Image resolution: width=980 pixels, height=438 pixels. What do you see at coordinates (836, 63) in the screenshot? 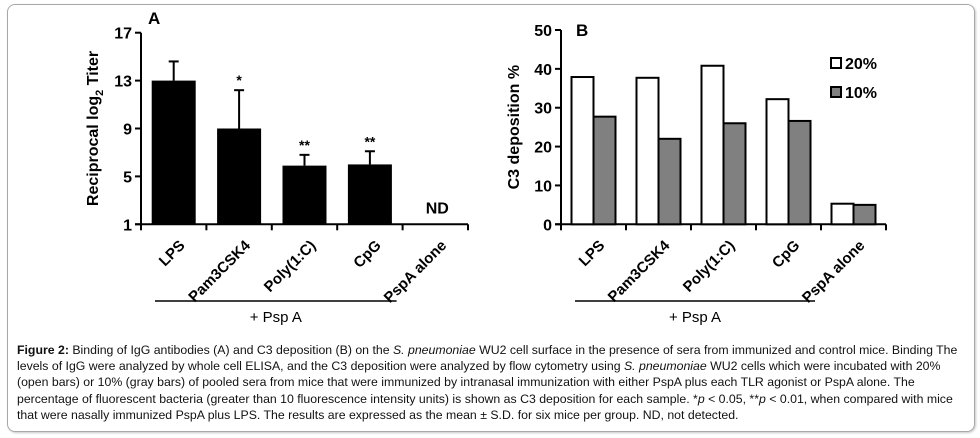
I see `legend-swatch-20pct` at bounding box center [836, 63].